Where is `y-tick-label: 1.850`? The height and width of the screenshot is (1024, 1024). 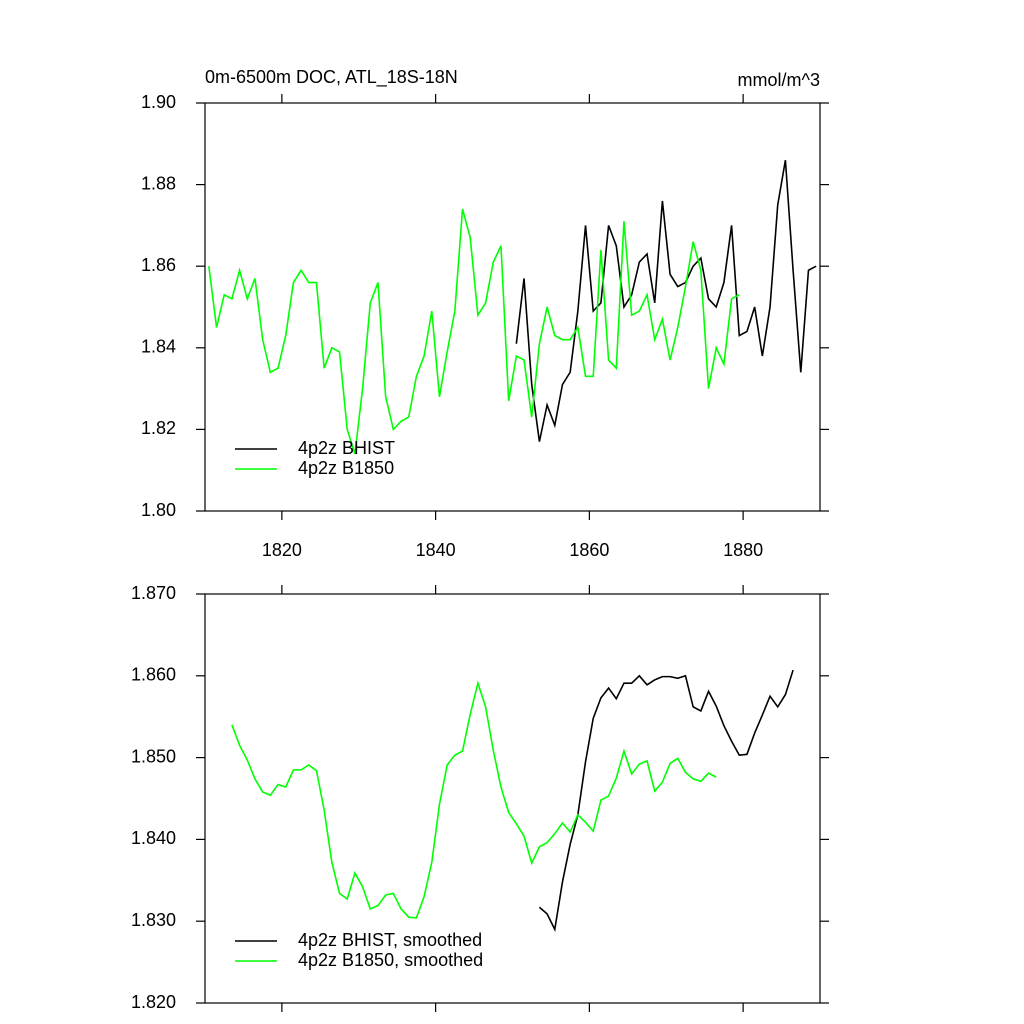
y-tick-label: 1.850 is located at coordinates (153, 756).